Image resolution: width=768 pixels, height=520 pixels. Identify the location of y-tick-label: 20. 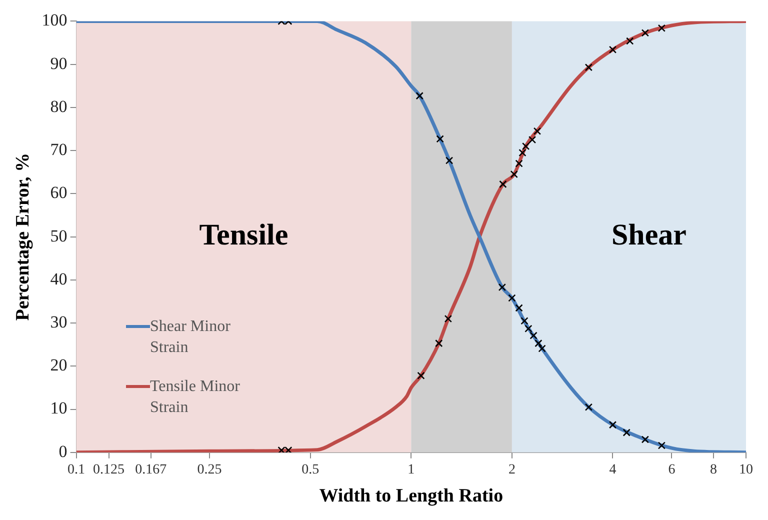
(59, 365).